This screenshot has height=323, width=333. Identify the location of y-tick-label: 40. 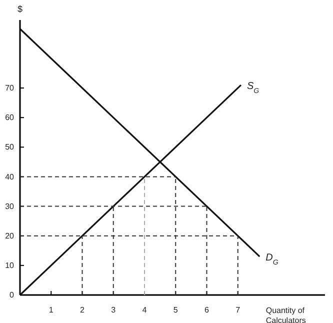
(10, 177).